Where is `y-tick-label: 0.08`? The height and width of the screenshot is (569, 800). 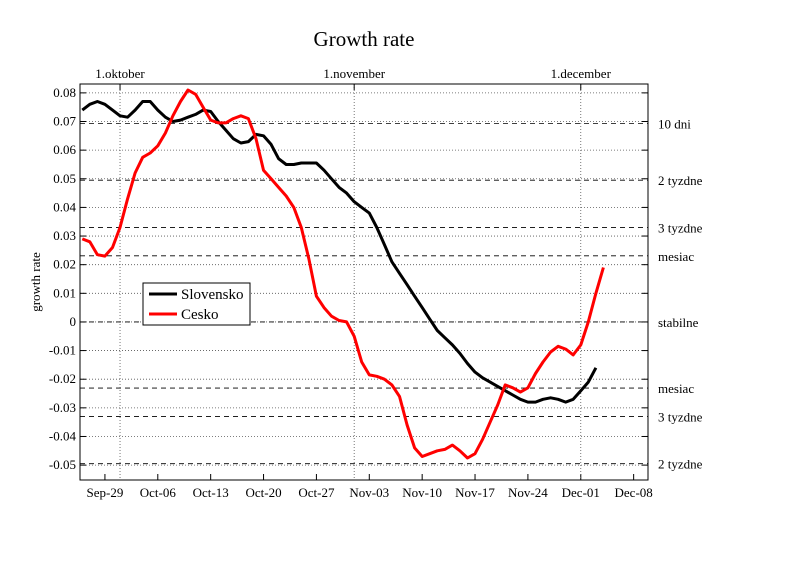
y-tick-label: 0.08 is located at coordinates (64, 92).